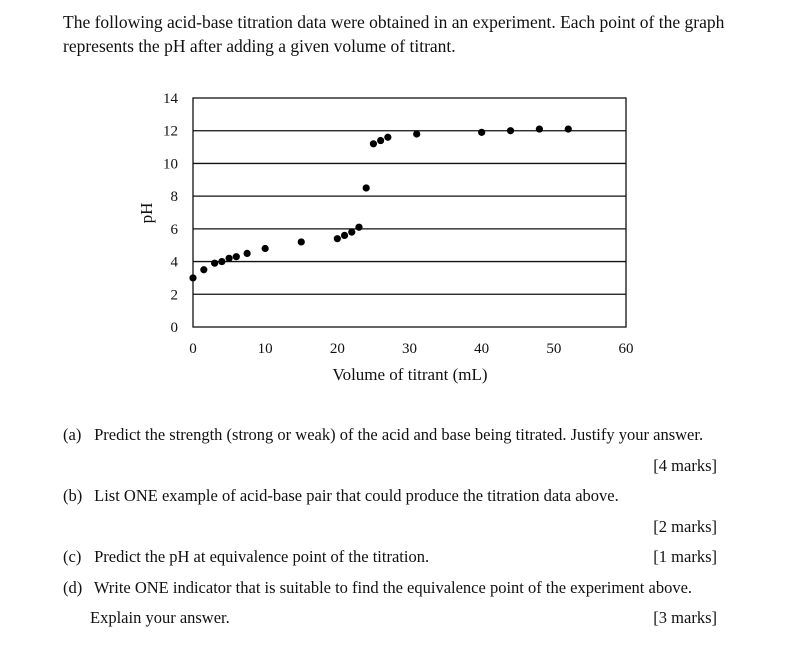  What do you see at coordinates (170, 164) in the screenshot?
I see `y-tick-label: 10` at bounding box center [170, 164].